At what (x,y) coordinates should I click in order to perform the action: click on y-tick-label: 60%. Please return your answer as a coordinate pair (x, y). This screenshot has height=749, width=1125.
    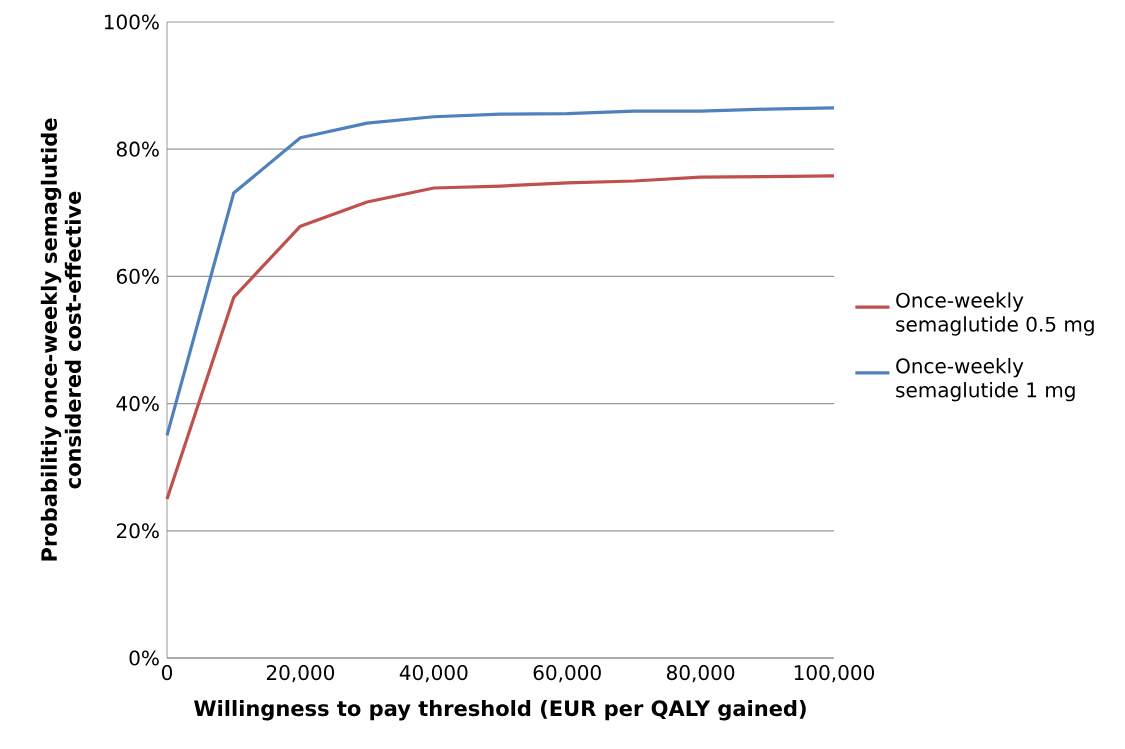
    Looking at the image, I should click on (137, 276).